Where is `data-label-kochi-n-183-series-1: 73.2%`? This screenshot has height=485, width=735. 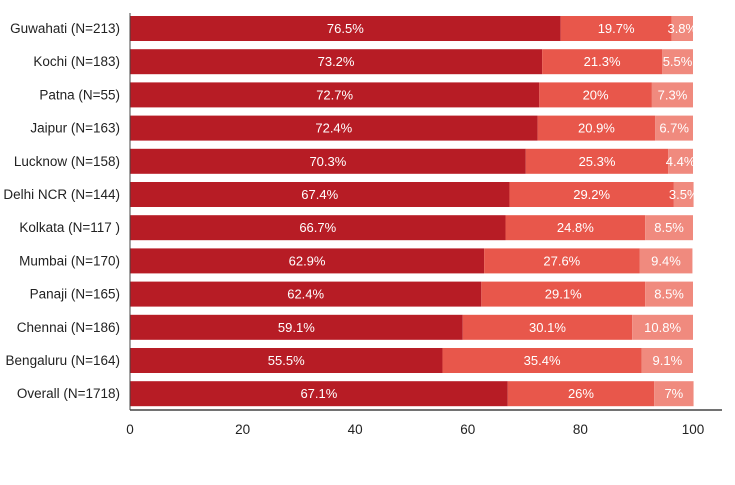
data-label-kochi-n-183-series-1: 73.2% is located at coordinates (336, 61).